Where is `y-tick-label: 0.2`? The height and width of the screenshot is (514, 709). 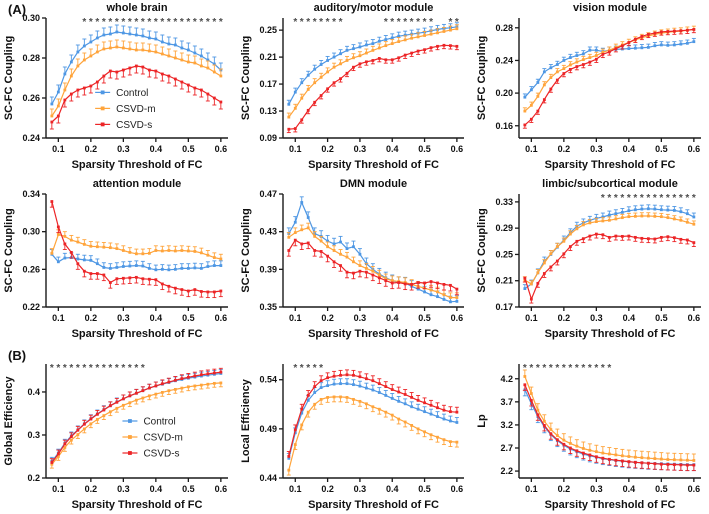
y-tick-label: 0.2 is located at coordinates (33, 478).